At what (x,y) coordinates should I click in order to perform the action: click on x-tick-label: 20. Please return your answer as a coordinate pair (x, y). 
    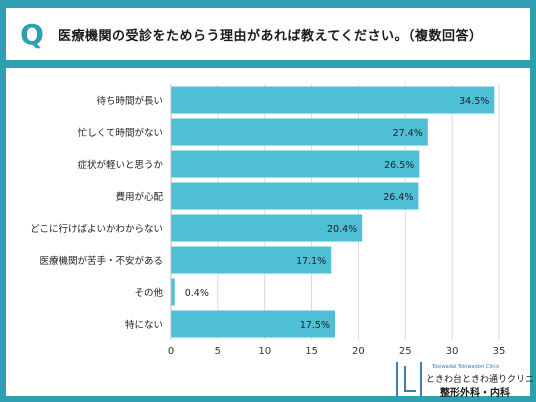
    Looking at the image, I should click on (358, 351).